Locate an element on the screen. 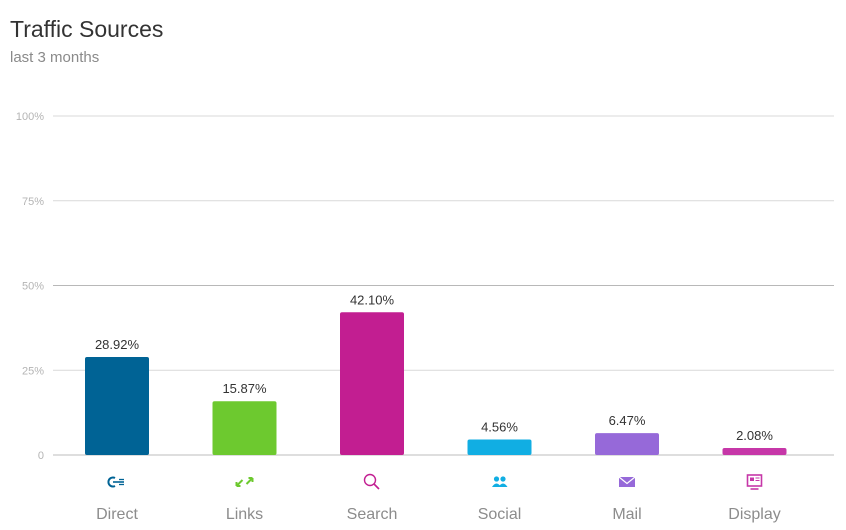  x-category-label: Direct is located at coordinates (117, 514).